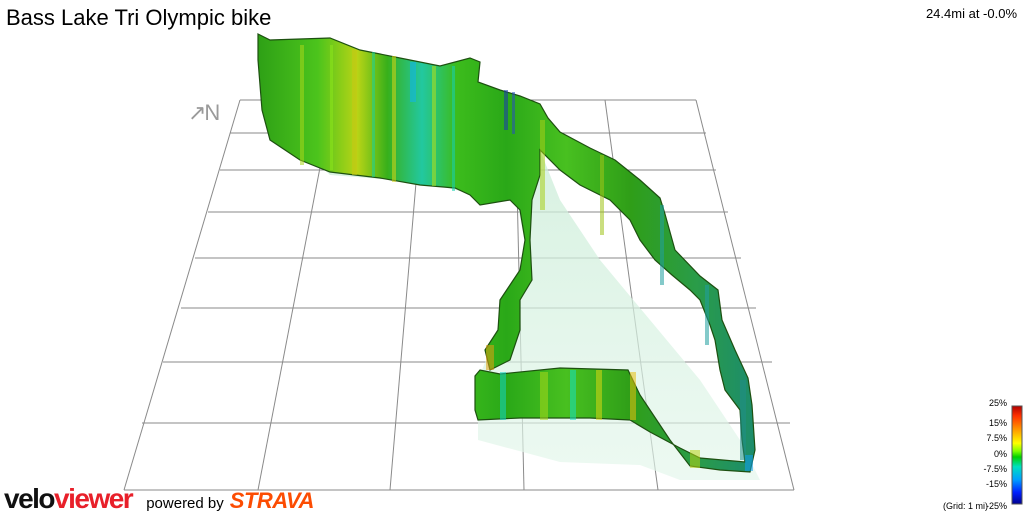 Image resolution: width=1024 pixels, height=512 pixels. What do you see at coordinates (996, 438) in the screenshot?
I see `legend-label: 7.5%` at bounding box center [996, 438].